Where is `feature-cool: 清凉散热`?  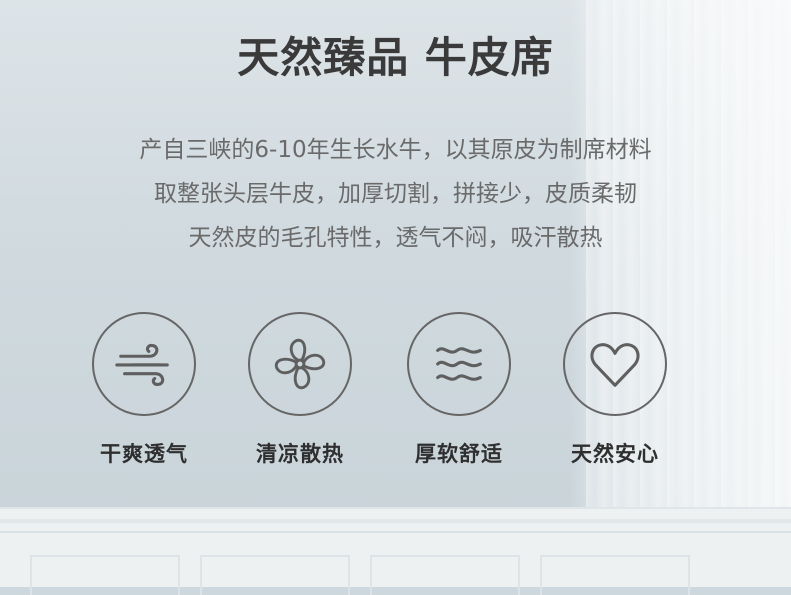 feature-cool: 清凉散热 is located at coordinates (300, 390).